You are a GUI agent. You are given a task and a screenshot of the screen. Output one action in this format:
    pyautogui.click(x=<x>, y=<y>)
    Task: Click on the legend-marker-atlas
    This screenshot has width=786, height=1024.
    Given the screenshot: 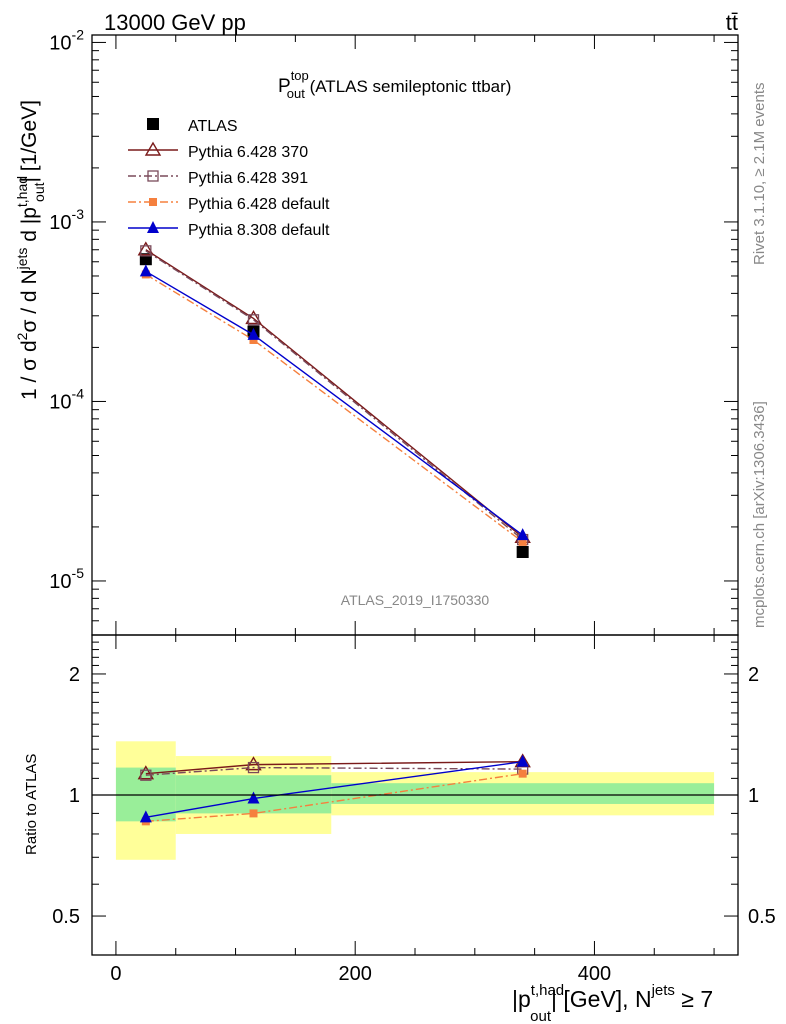 What is the action you would take?
    pyautogui.click(x=153, y=124)
    